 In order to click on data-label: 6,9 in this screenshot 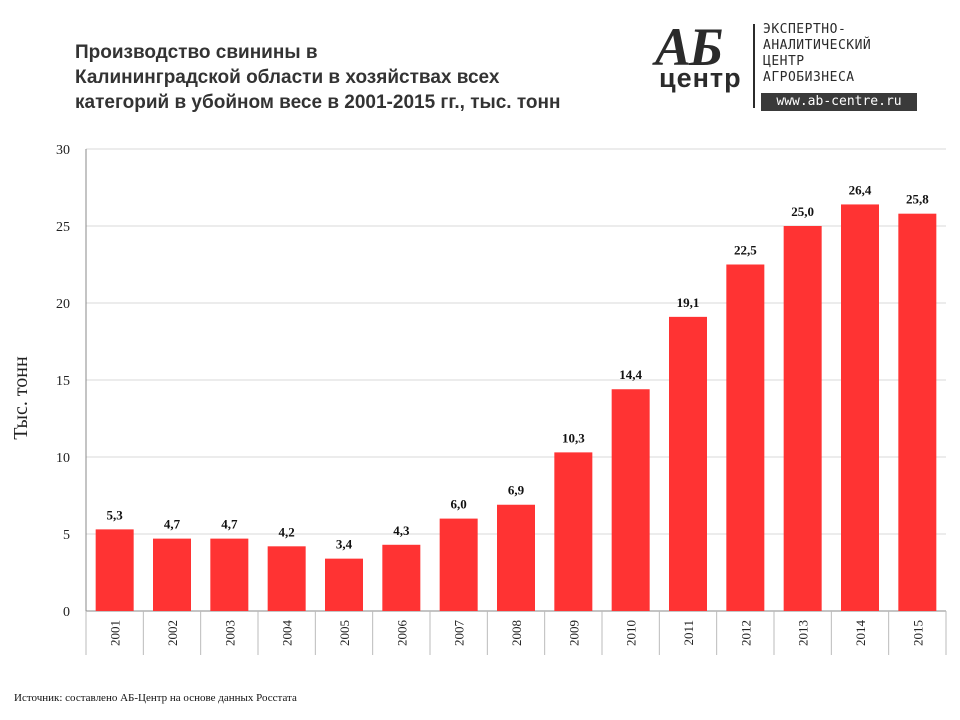, I will do `click(516, 490)`.